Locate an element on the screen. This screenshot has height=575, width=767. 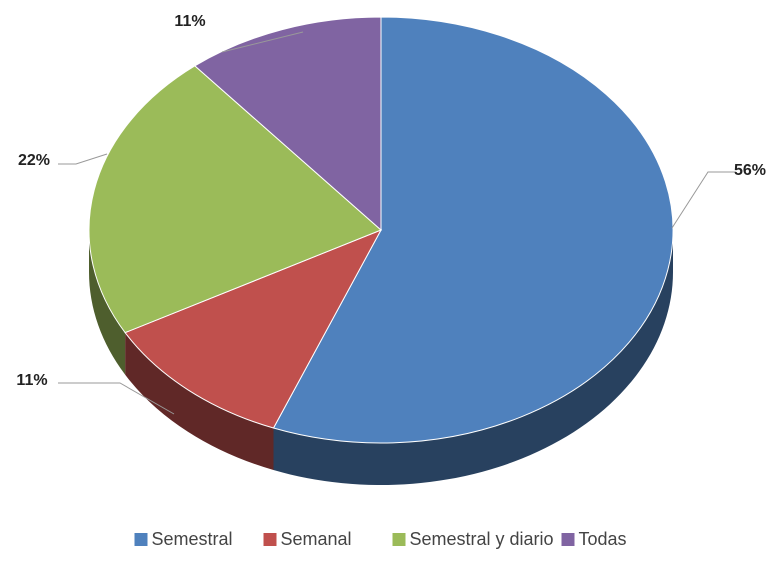
legend-label: Semanal is located at coordinates (316, 539).